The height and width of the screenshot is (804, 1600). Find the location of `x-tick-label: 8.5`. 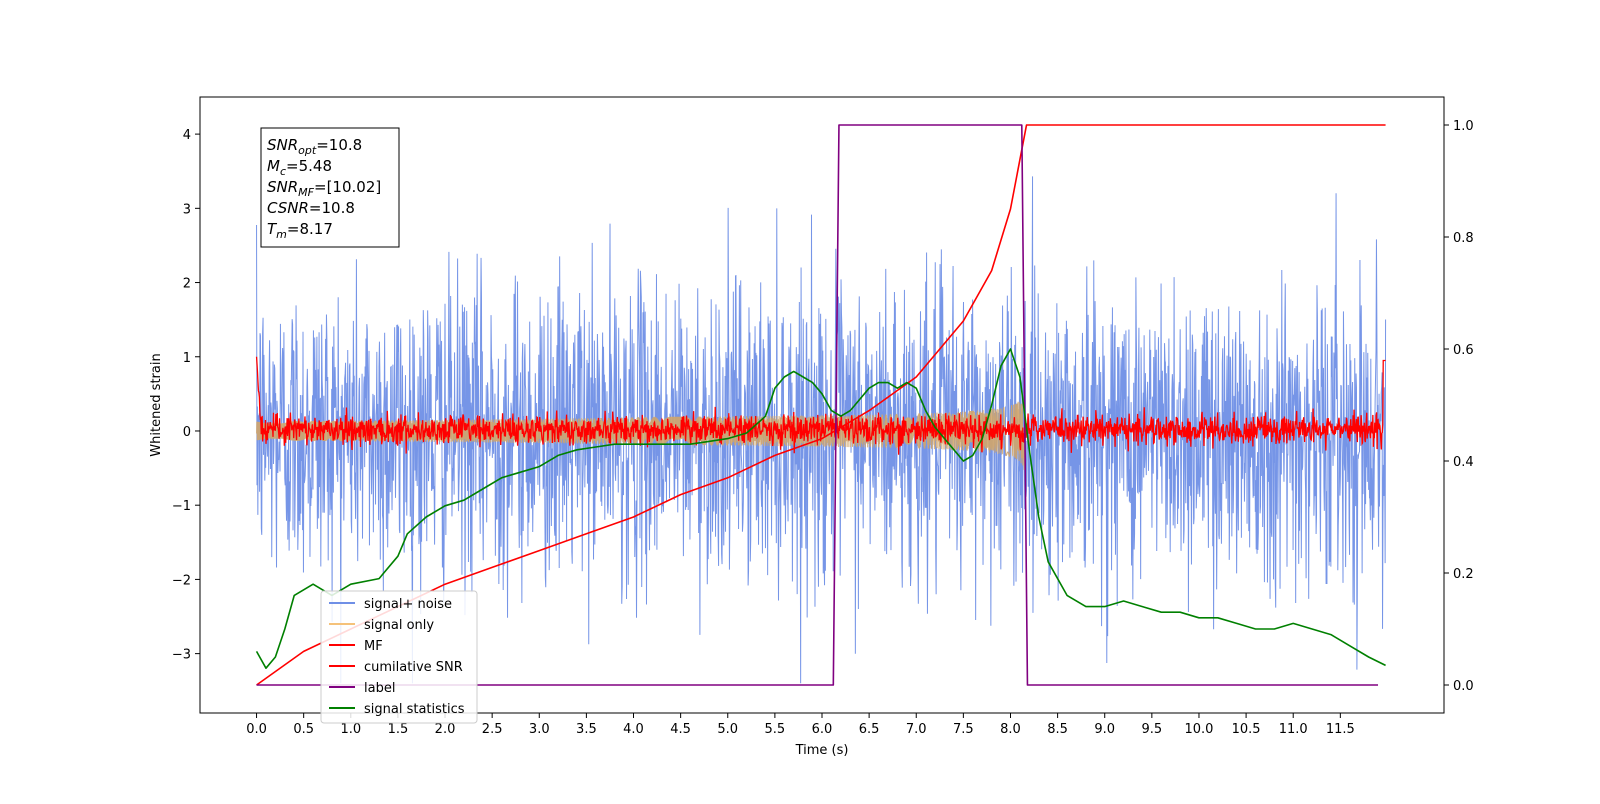

x-tick-label: 8.5 is located at coordinates (1057, 729).